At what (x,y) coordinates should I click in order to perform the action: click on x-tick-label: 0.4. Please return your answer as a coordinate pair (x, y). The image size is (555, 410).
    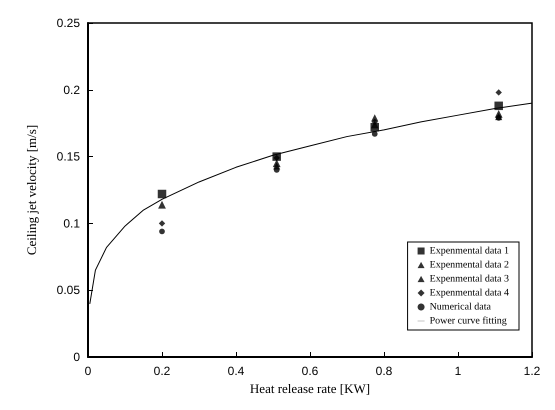
    Looking at the image, I should click on (236, 371).